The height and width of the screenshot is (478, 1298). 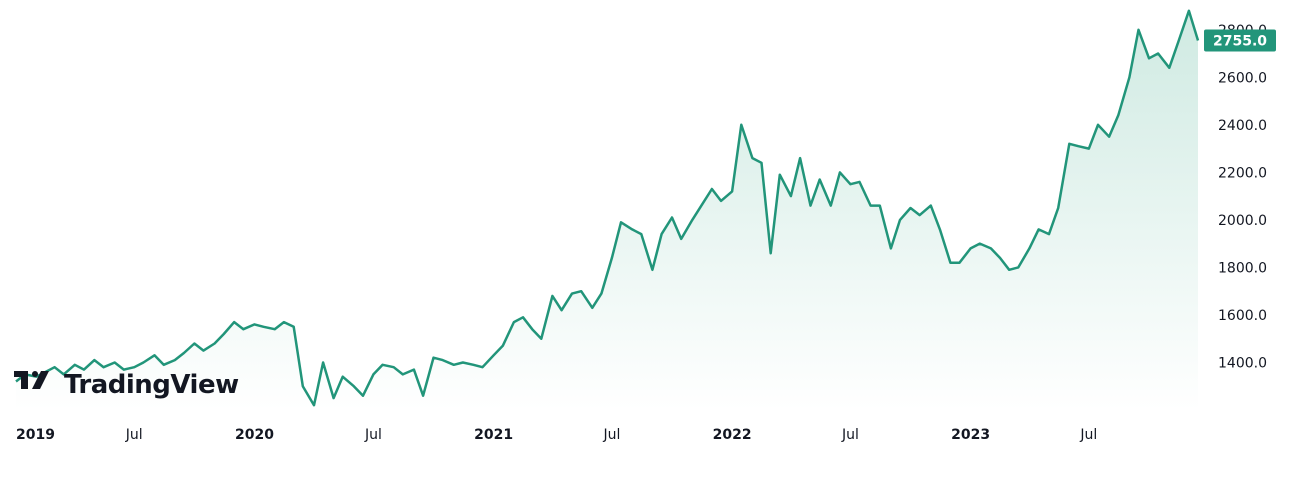 I want to click on last-price-tag-label: 2755.0, so click(x=1240, y=41).